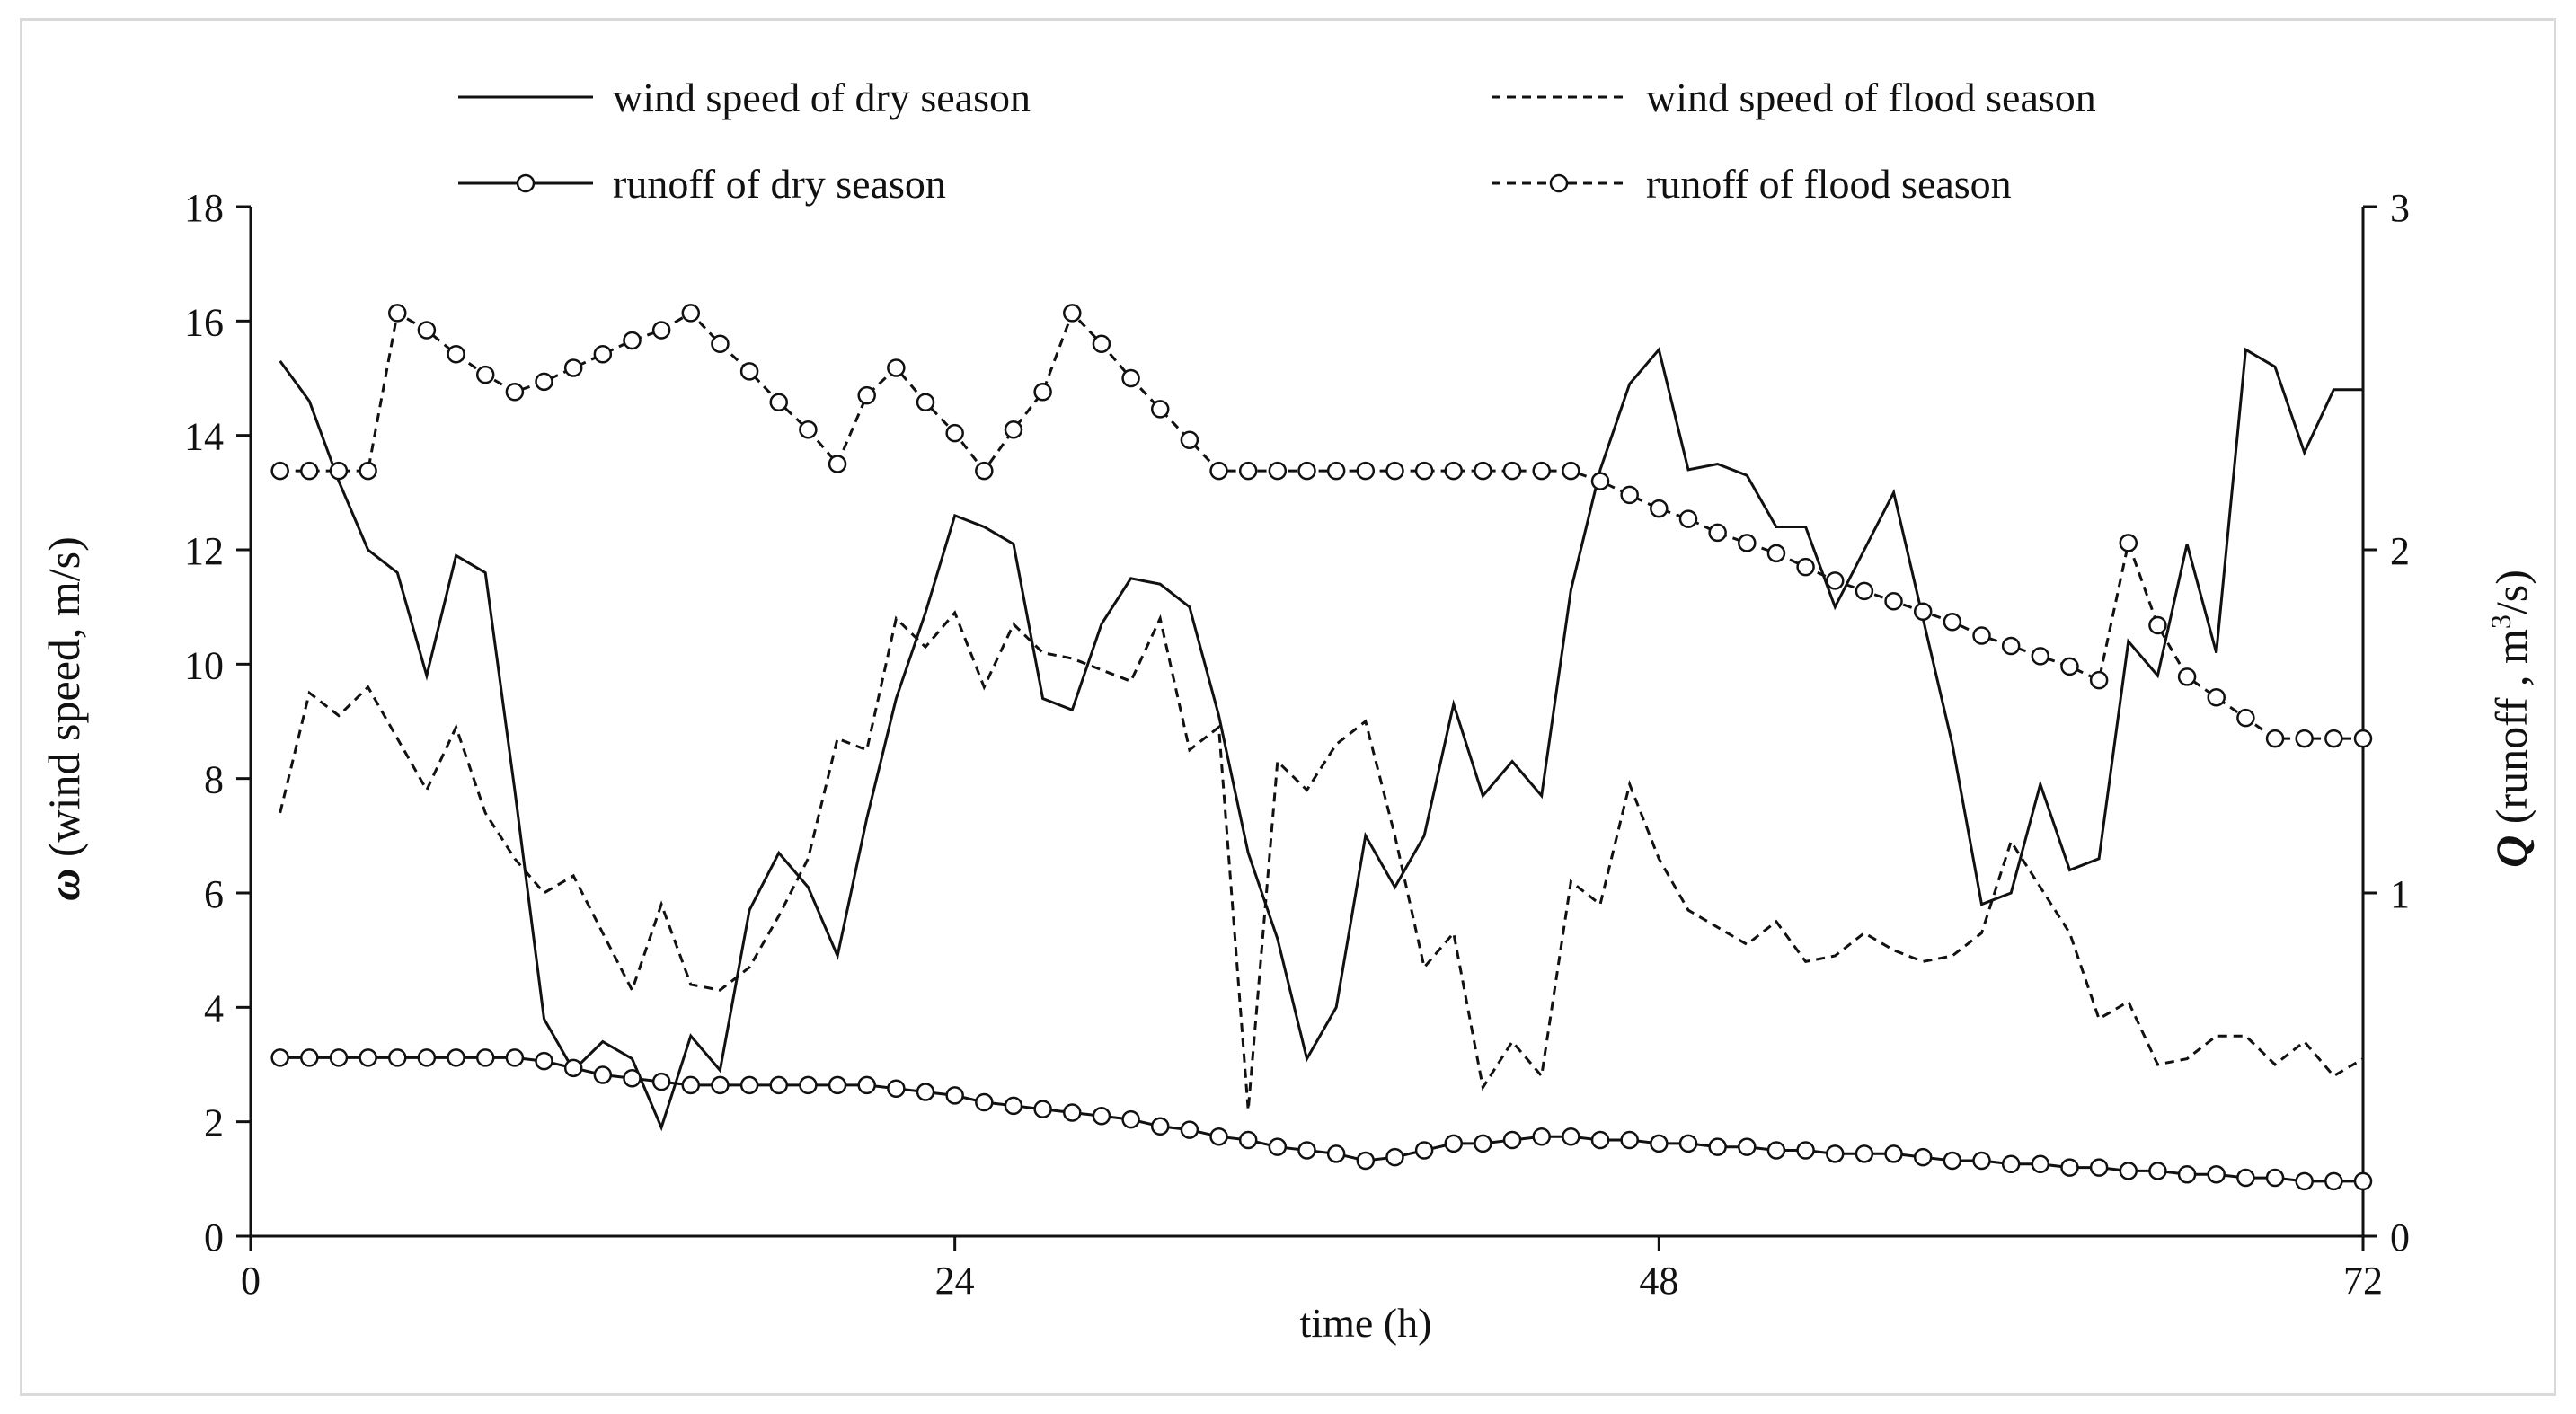 Image resolution: width=2576 pixels, height=1414 pixels. I want to click on y-axis-left-text: (wind speed, m/s), so click(64, 702).